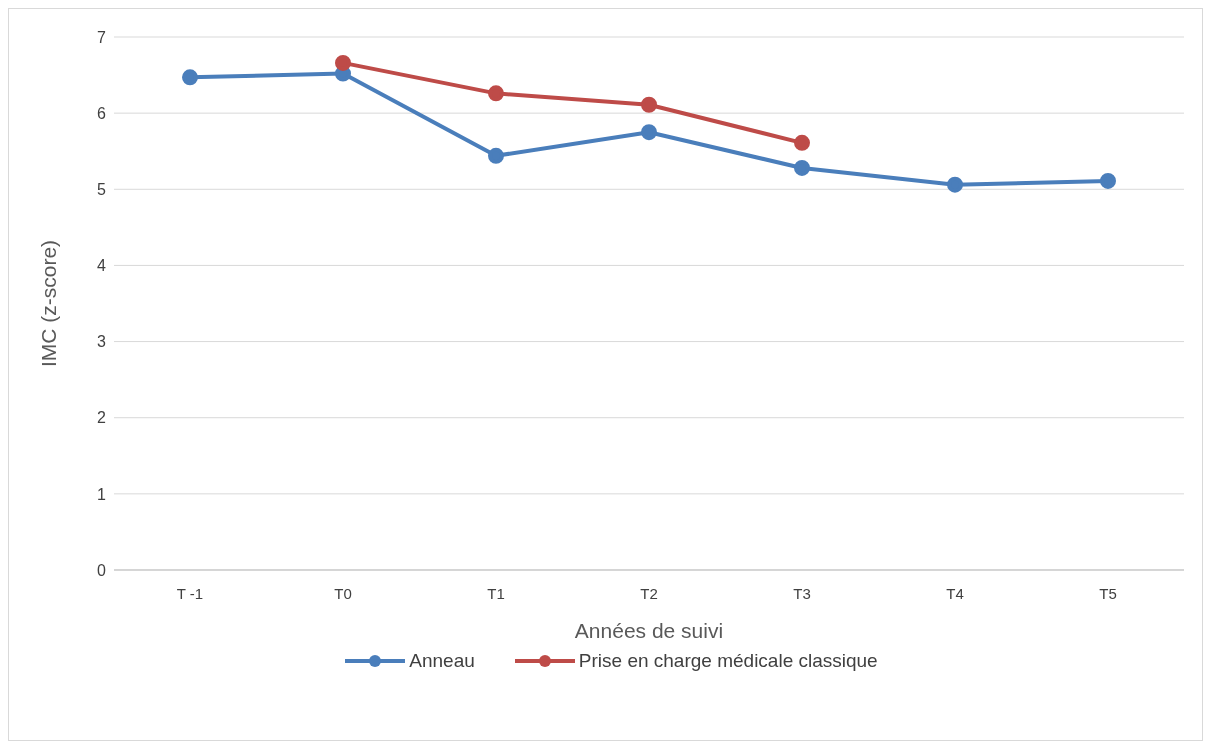 The image size is (1211, 749). I want to click on x-tick-label: T -1, so click(190, 593).